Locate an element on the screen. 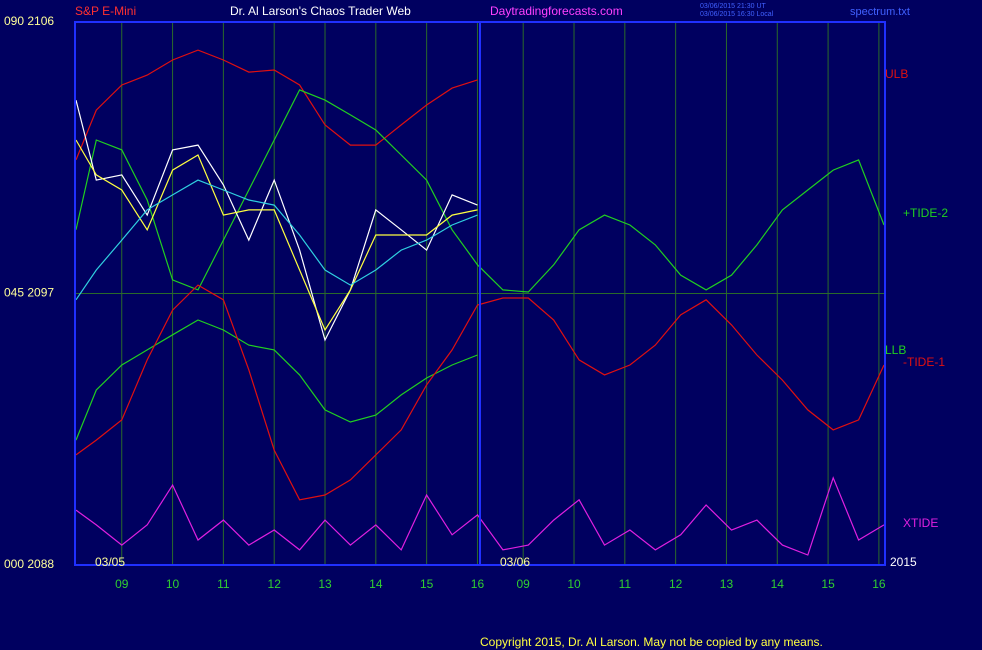  series-label: +TIDE-2 is located at coordinates (925, 213).